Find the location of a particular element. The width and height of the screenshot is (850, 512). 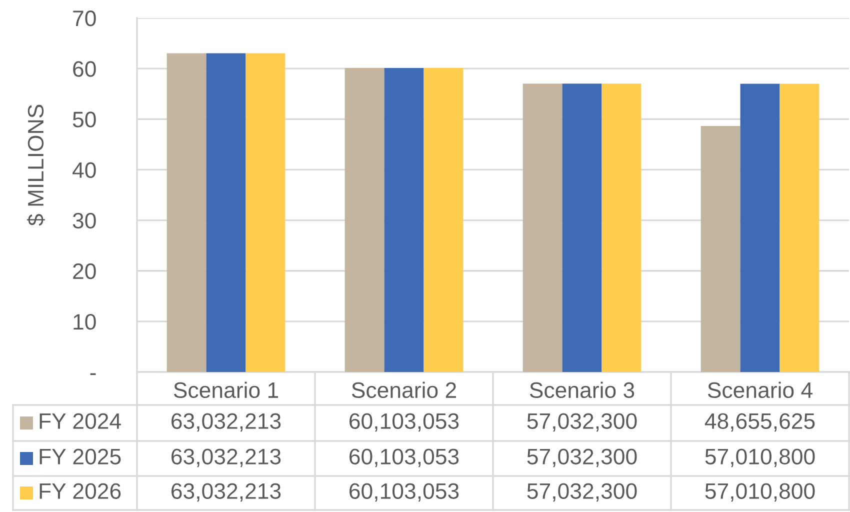

x-tick-label: Scenario 1 is located at coordinates (226, 390).